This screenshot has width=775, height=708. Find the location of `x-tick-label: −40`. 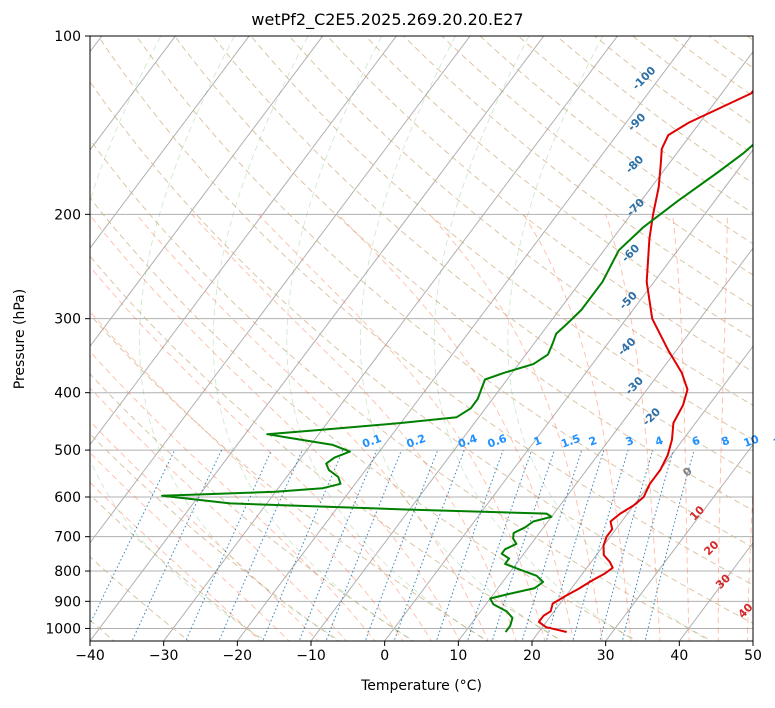

x-tick-label: −40 is located at coordinates (90, 656).